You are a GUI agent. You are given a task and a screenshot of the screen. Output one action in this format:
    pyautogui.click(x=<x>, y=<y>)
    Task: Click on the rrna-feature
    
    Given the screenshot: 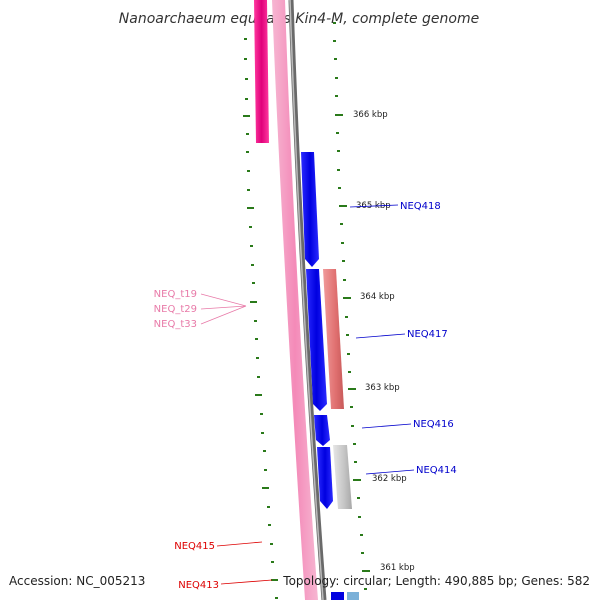 What is the action you would take?
    pyautogui.click(x=333, y=339)
    